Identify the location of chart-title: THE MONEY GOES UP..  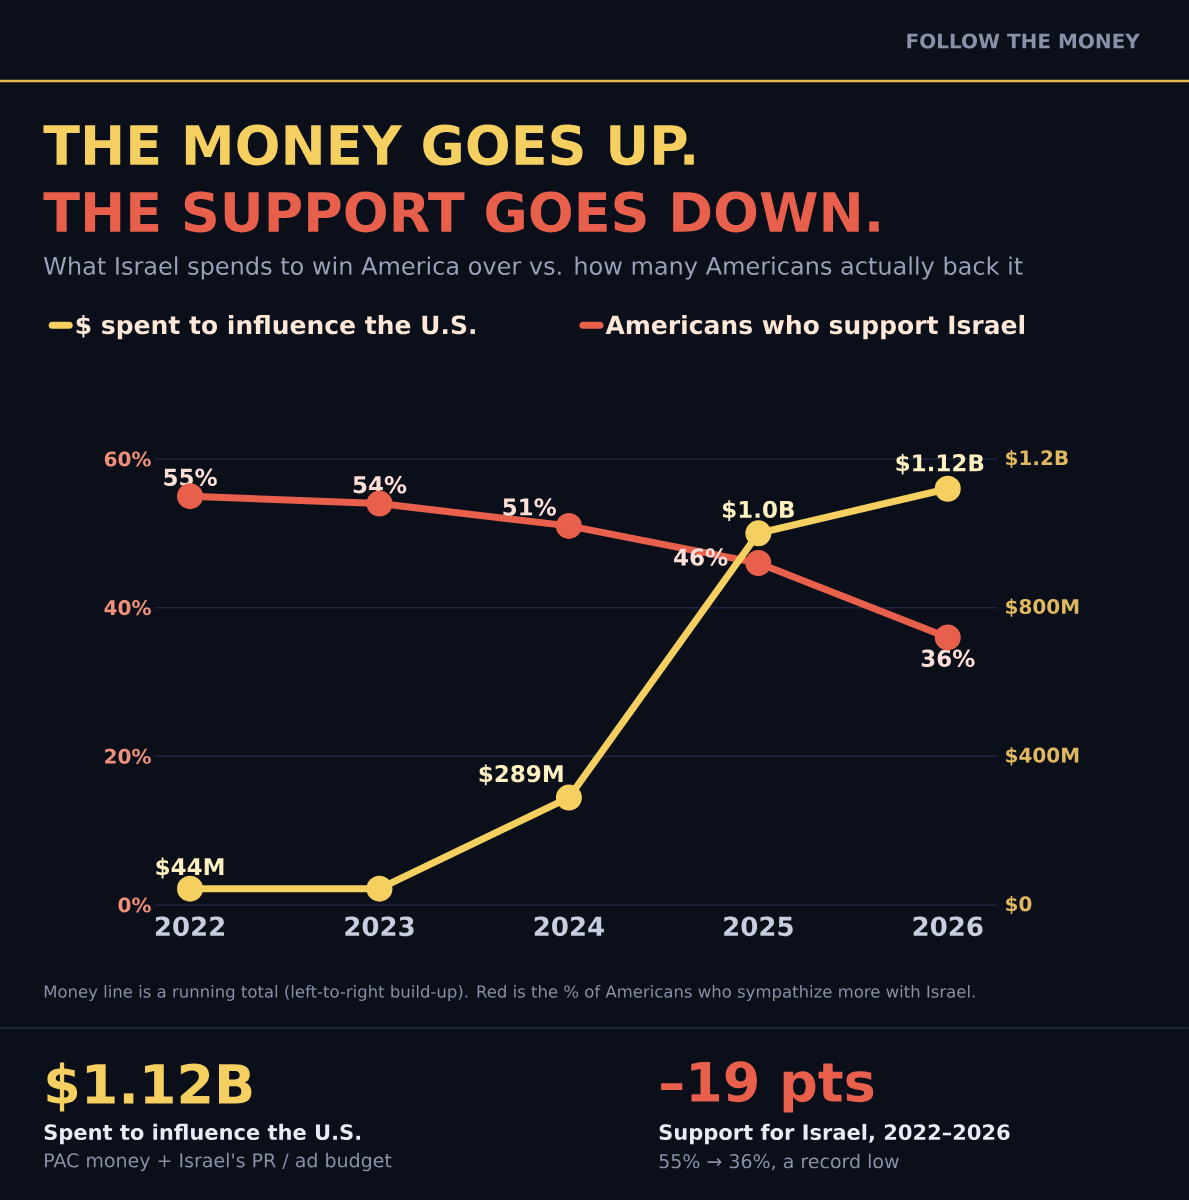
(368, 145).